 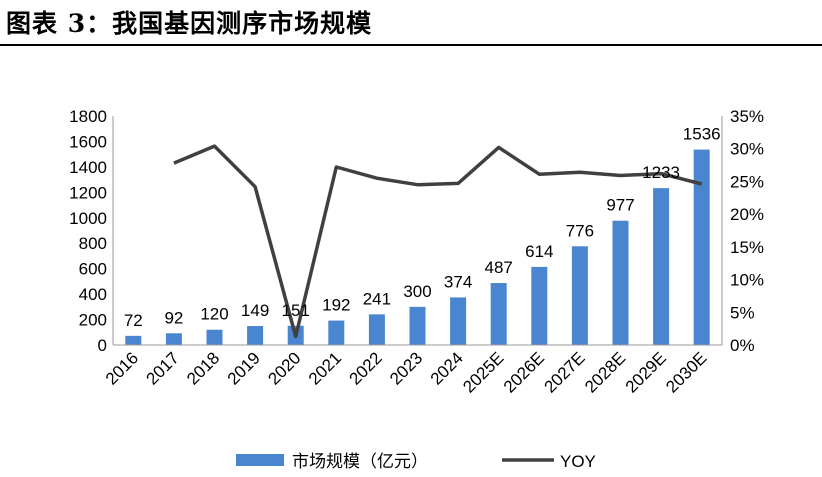 I want to click on x-tick-label: 2027E, so click(x=565, y=372).